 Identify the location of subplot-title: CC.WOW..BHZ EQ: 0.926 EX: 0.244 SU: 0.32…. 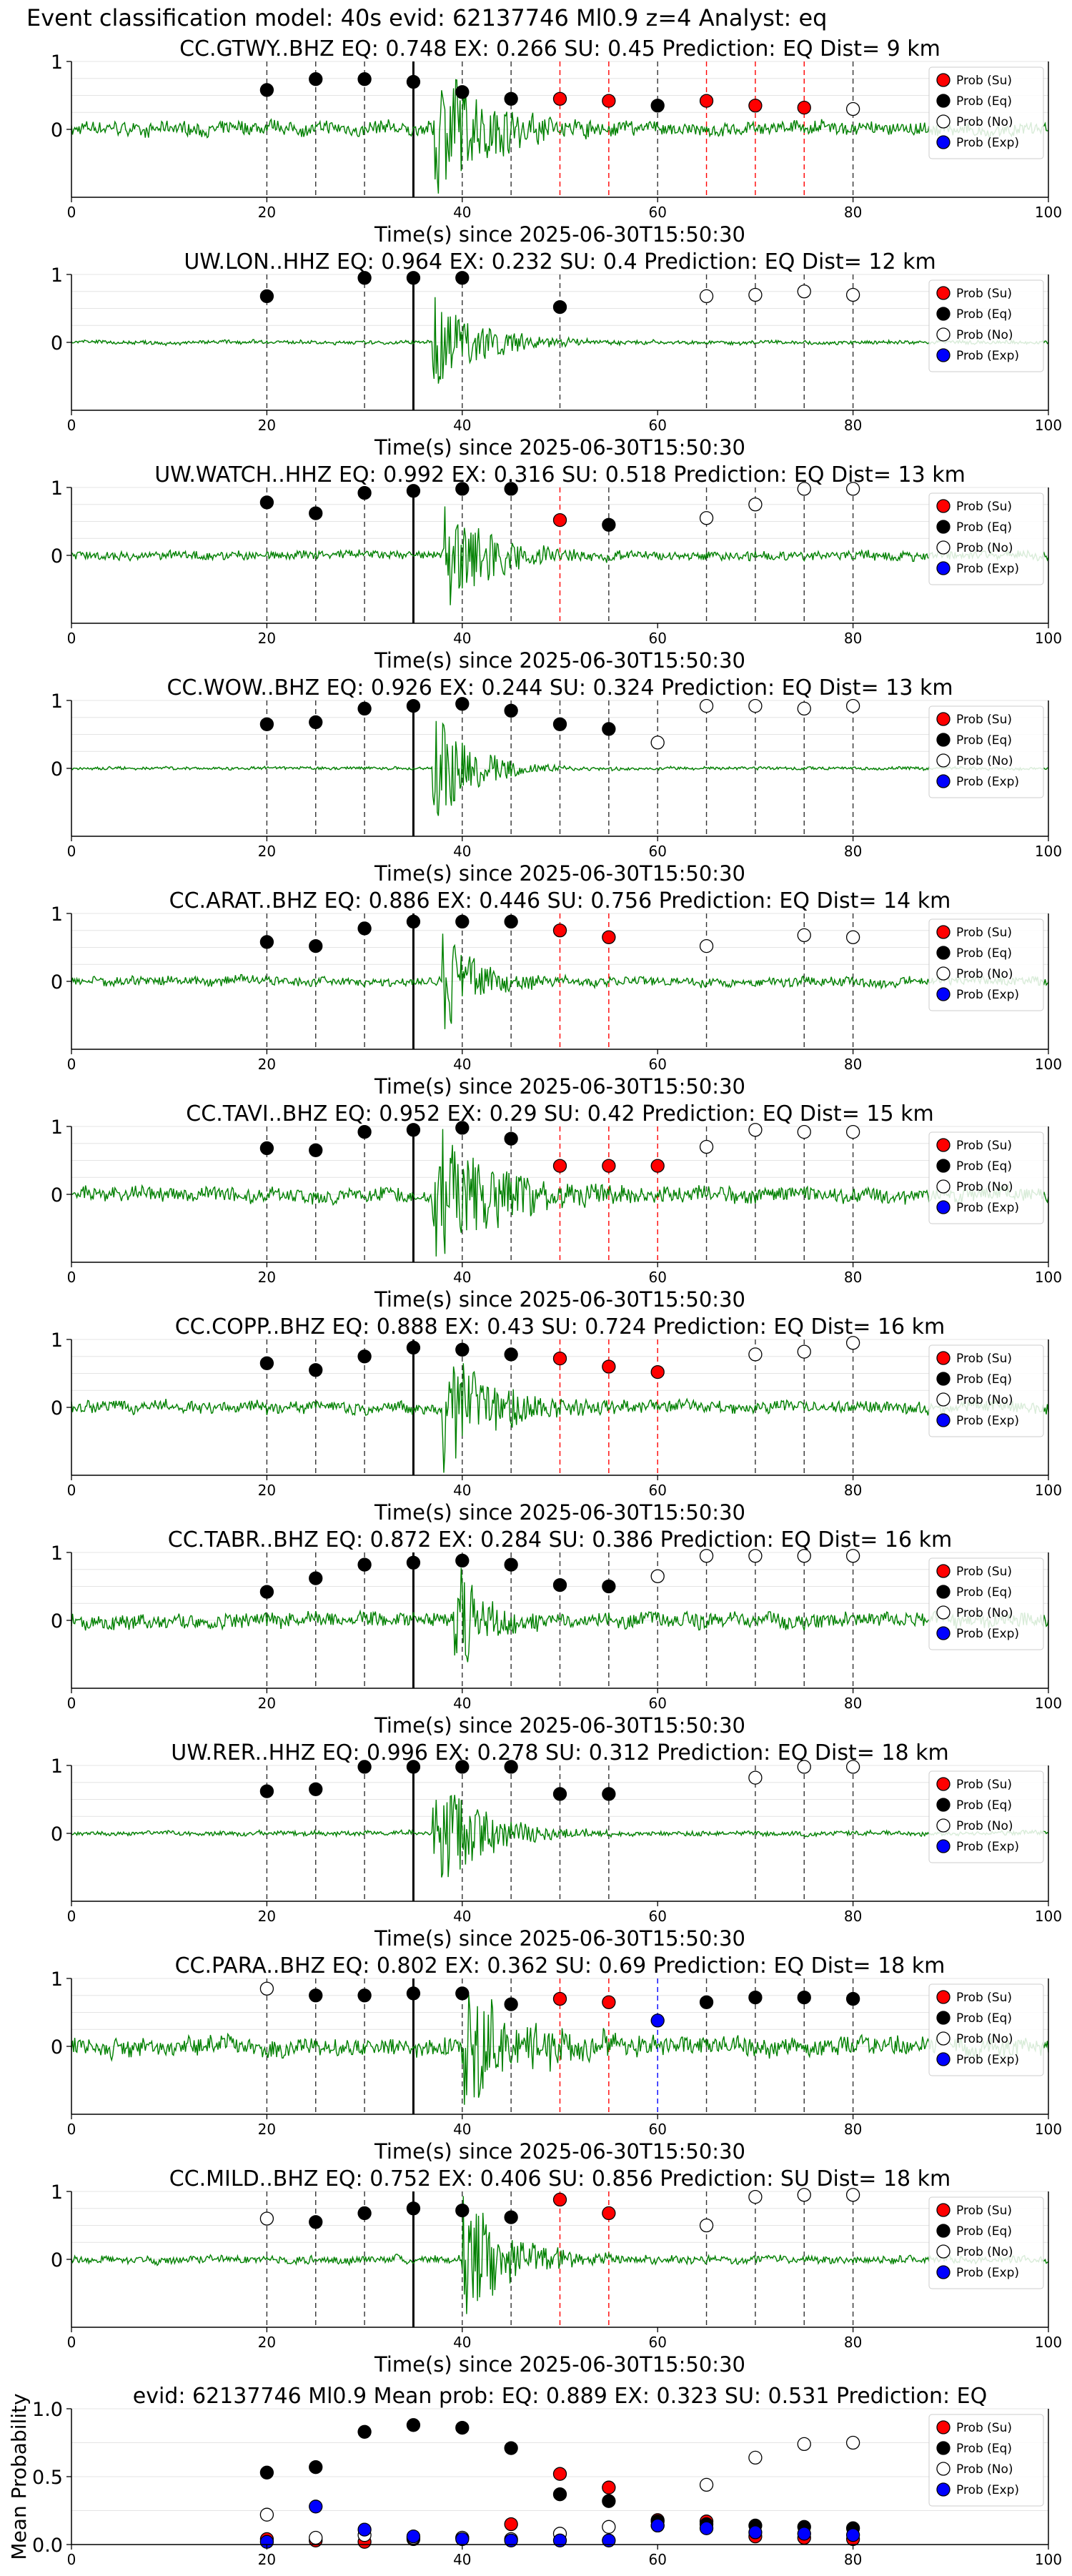
(560, 687).